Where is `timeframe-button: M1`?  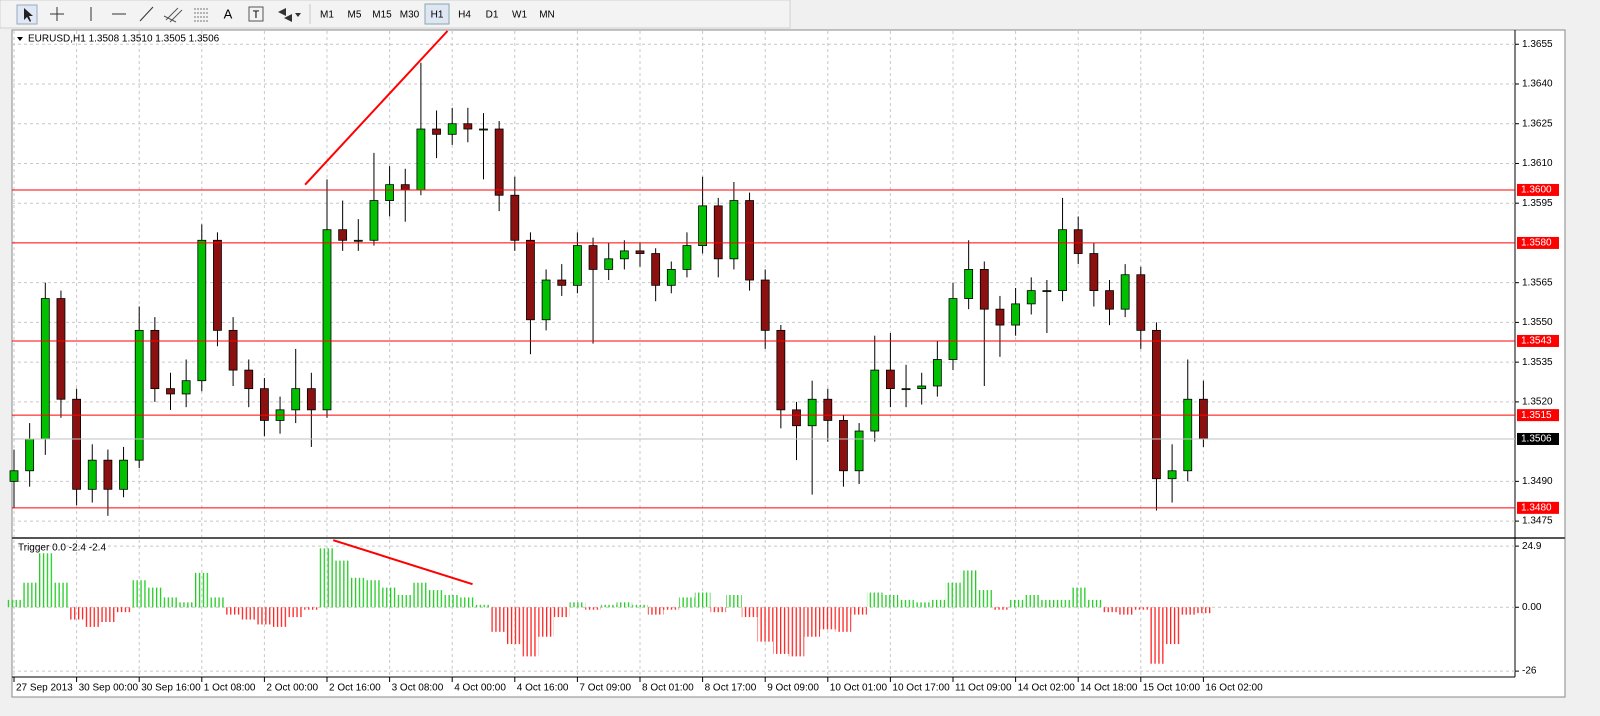 timeframe-button: M1 is located at coordinates (327, 15).